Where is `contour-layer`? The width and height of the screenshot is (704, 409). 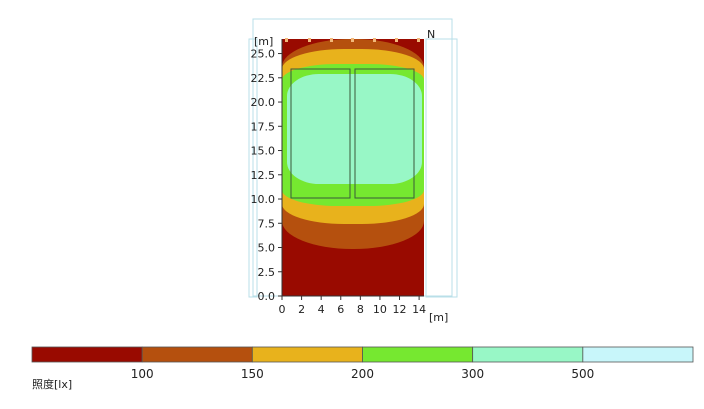 contour-layer is located at coordinates (353, 167).